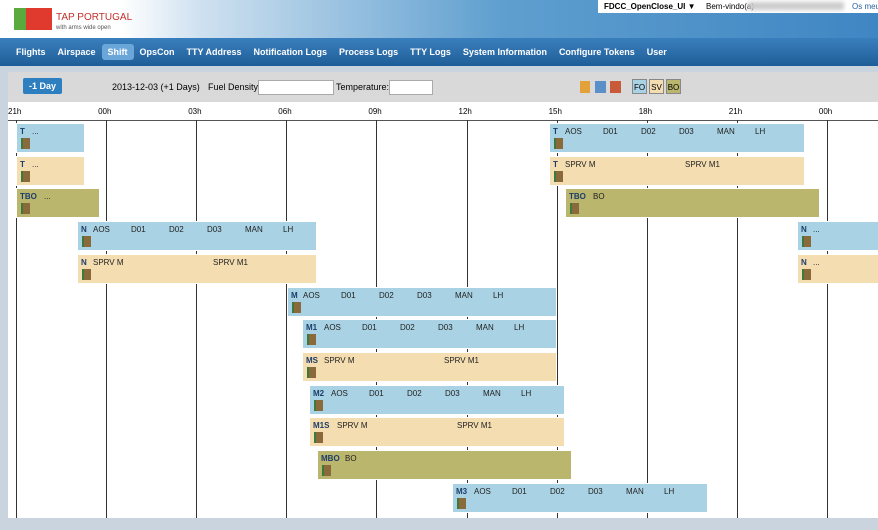 The image size is (878, 530). Describe the element at coordinates (290, 52) in the screenshot. I see `nav-item: Notification Logs` at that location.